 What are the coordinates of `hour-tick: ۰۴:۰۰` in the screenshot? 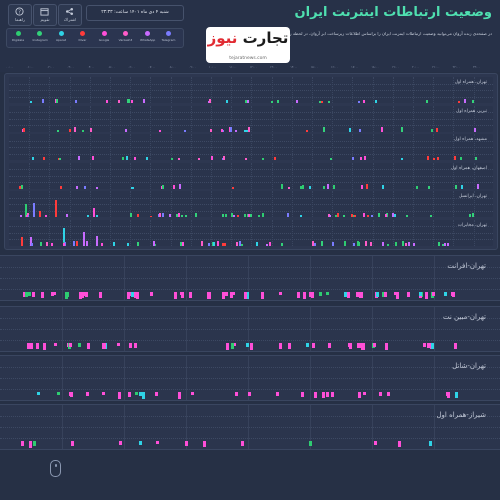 It's located at (91, 67).